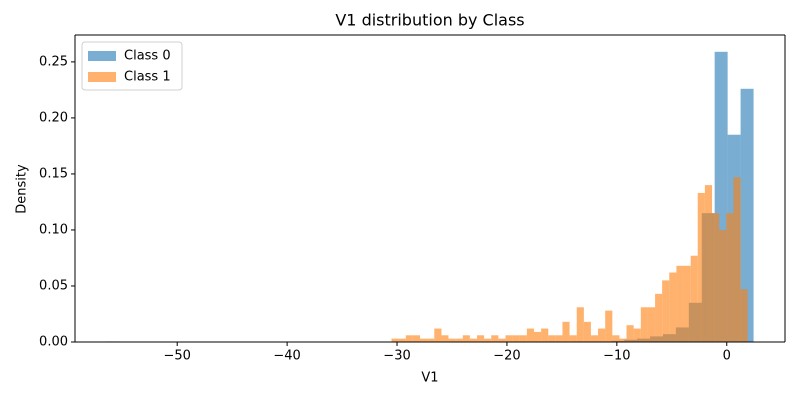 The height and width of the screenshot is (400, 800). I want to click on x-tick-label: −20, so click(506, 356).